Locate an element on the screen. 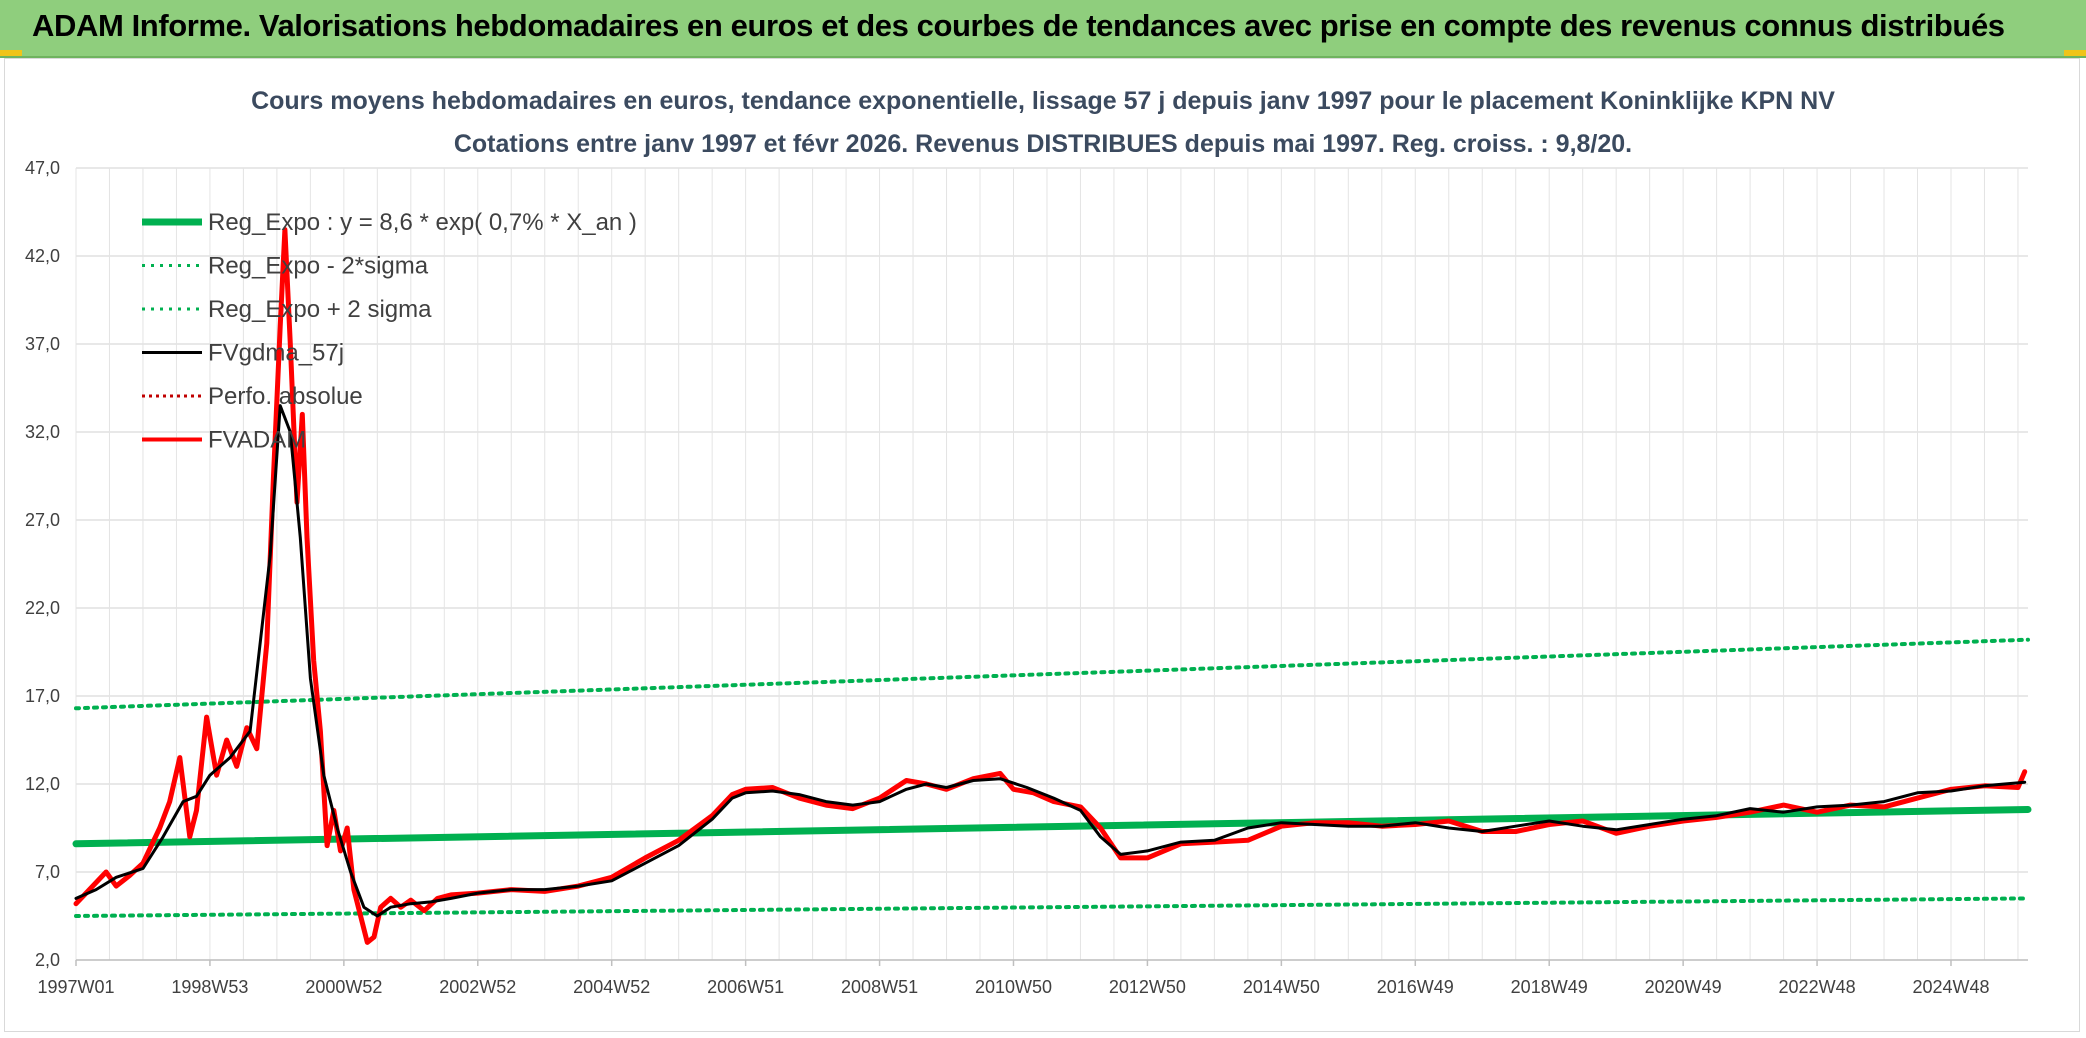 The height and width of the screenshot is (1038, 2086). x-tick-label: 2002W52 is located at coordinates (477, 987).